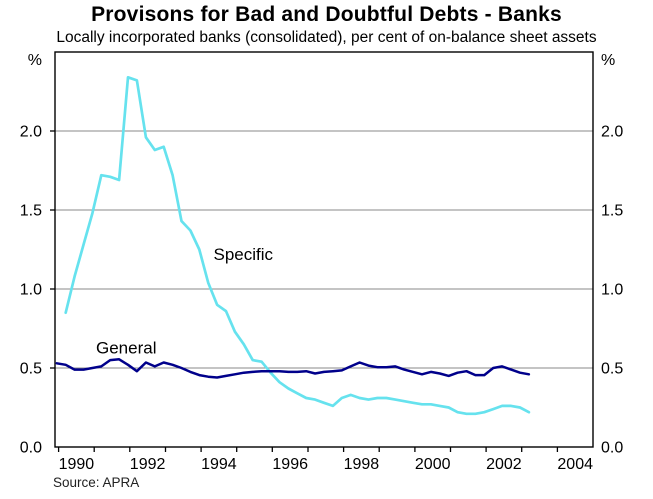  Describe the element at coordinates (612, 290) in the screenshot. I see `y-axis-label-right: 1.0` at that location.